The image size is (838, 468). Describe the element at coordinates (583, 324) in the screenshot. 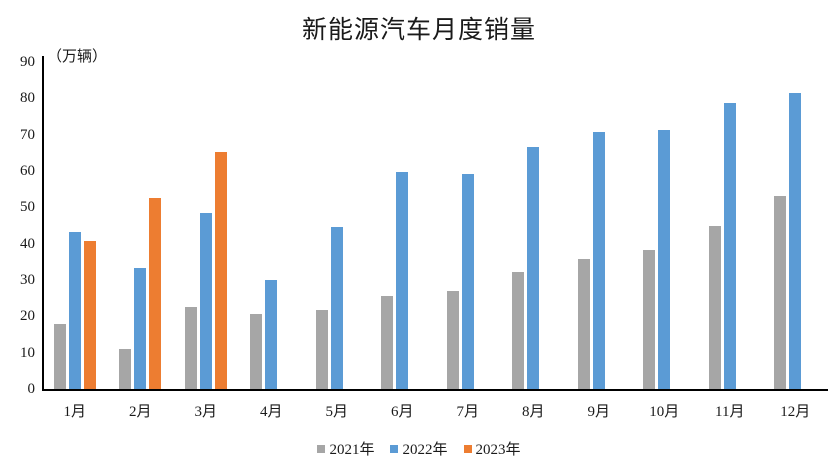

I see `bar-2021年-9月` at that location.